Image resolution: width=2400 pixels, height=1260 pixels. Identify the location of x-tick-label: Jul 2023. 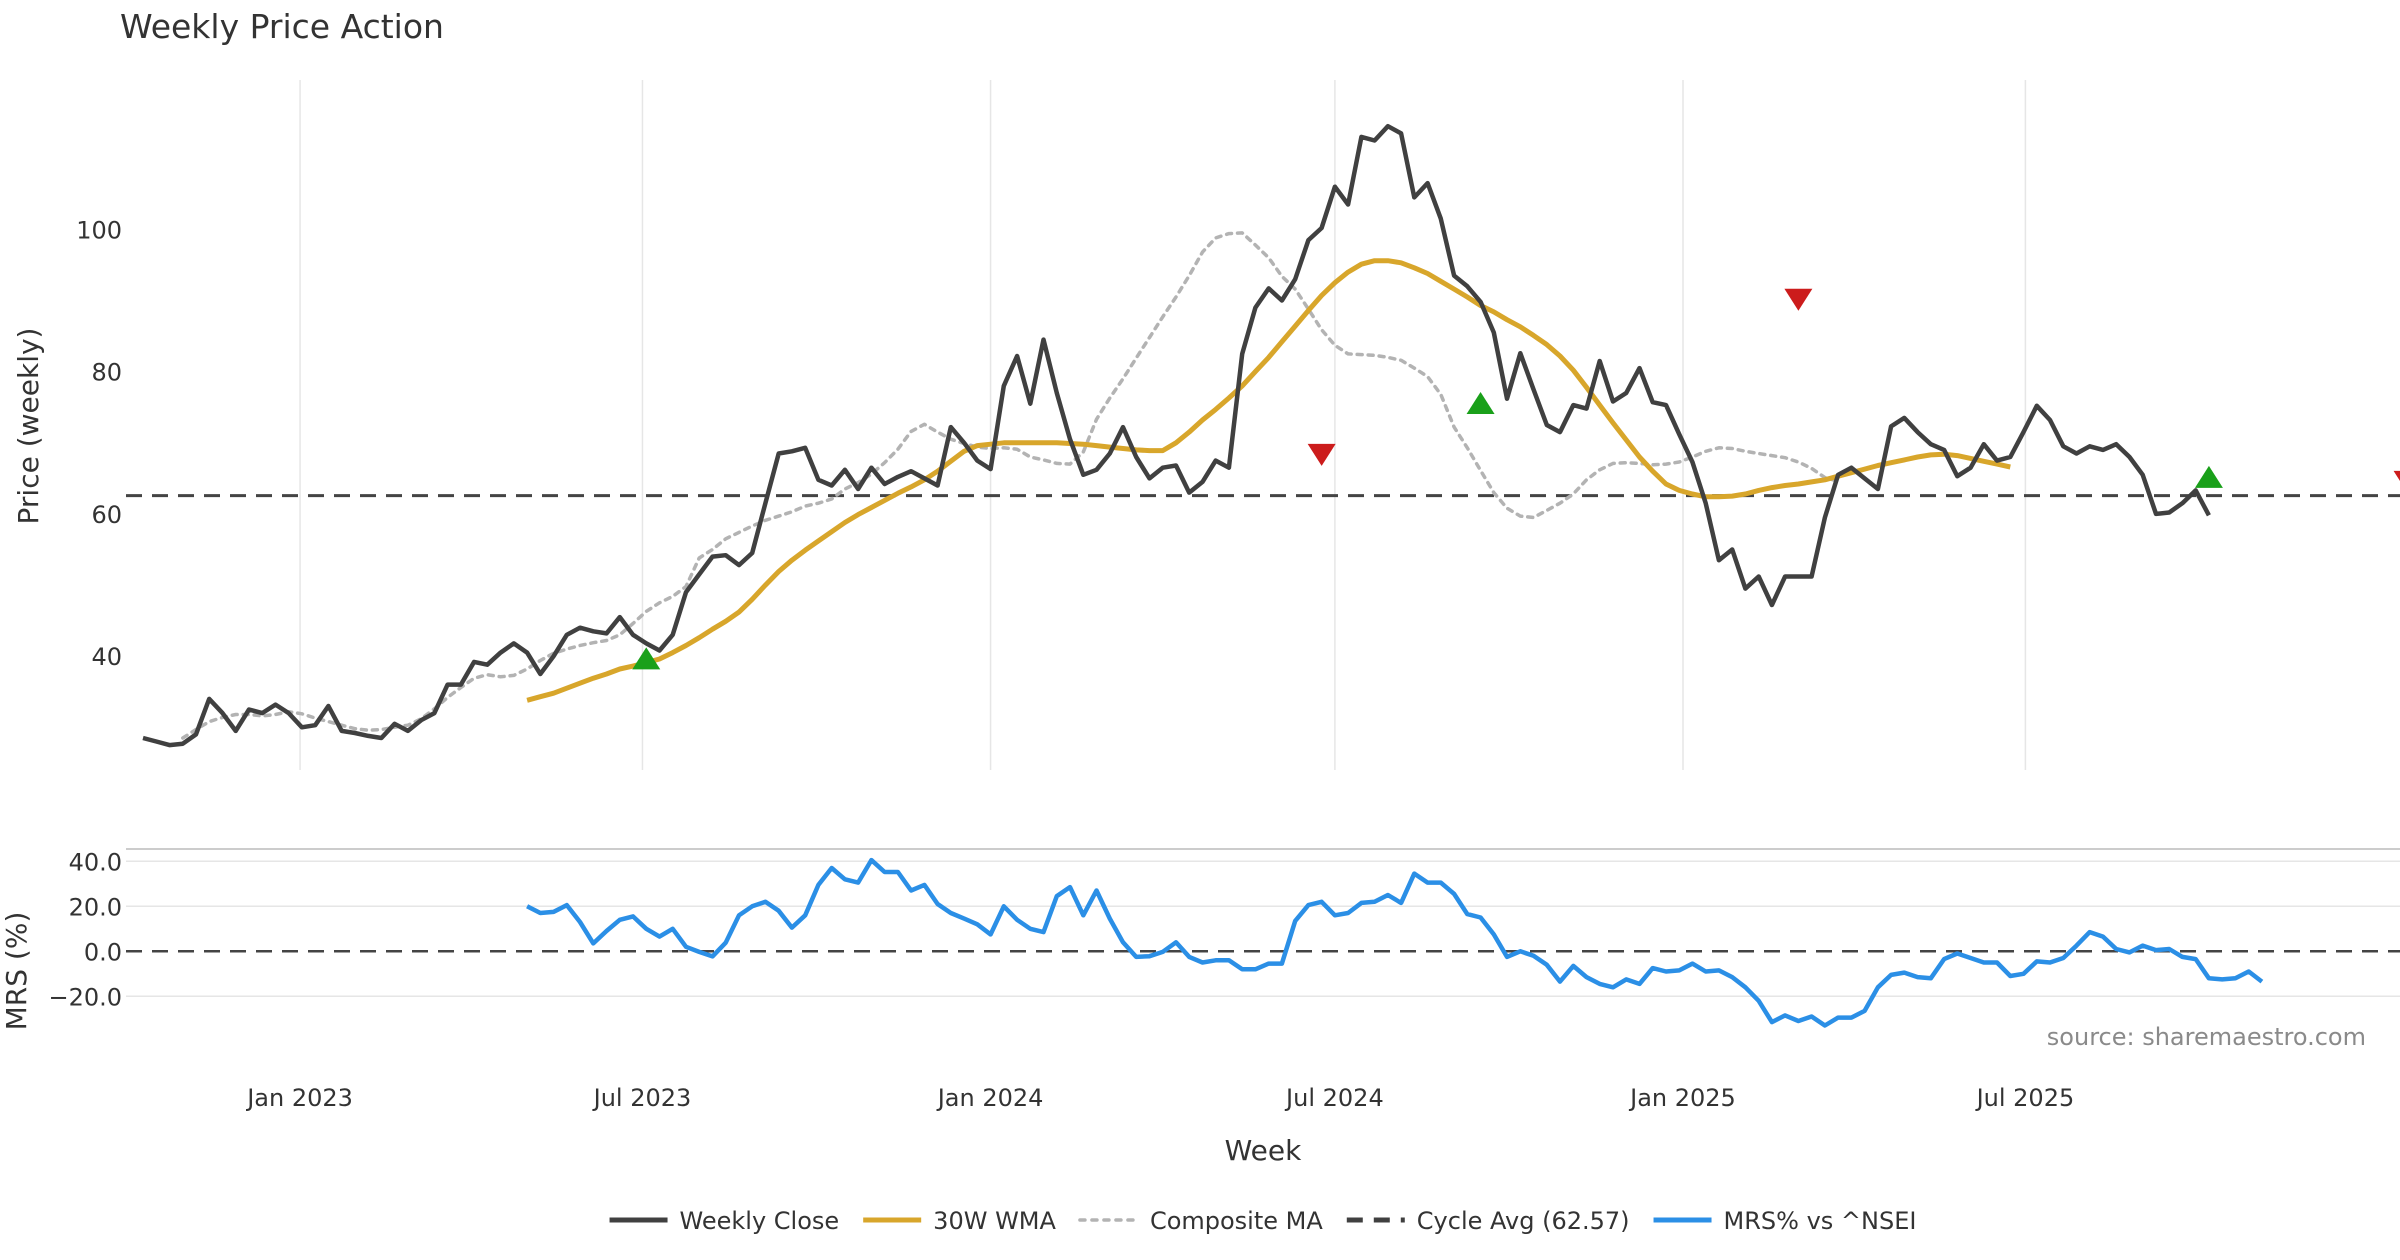
(642, 1098).